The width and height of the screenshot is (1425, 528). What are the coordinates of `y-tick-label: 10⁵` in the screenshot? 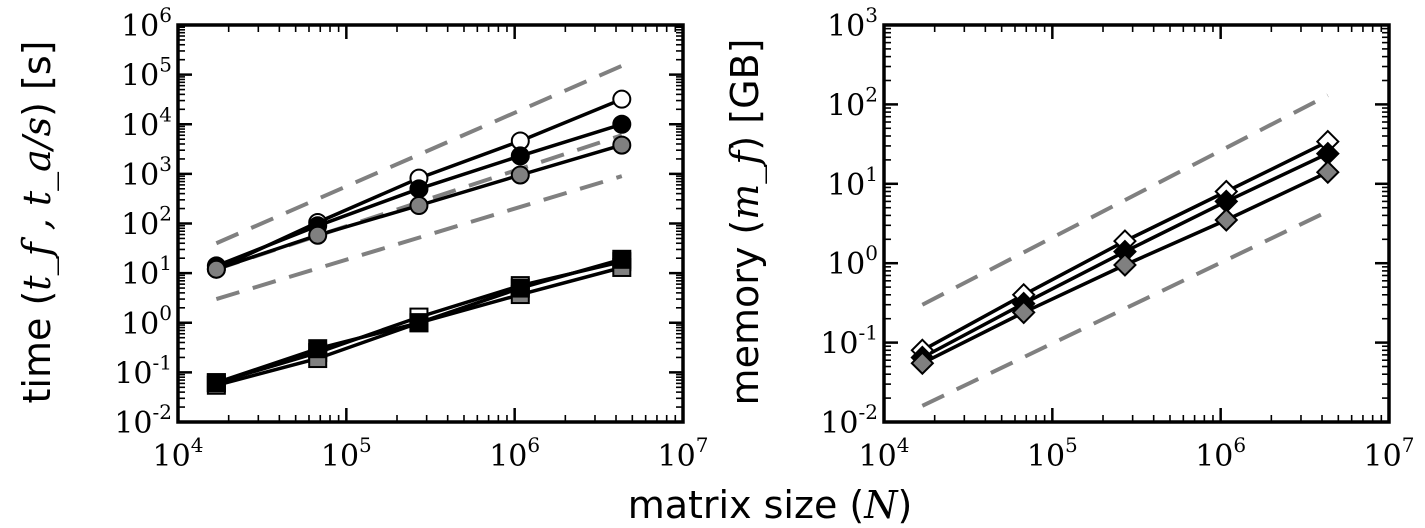 It's located at (146, 73).